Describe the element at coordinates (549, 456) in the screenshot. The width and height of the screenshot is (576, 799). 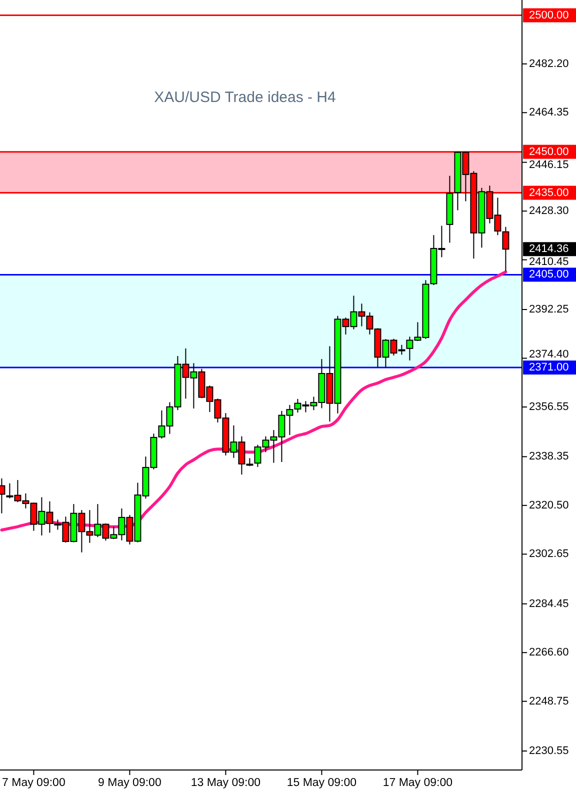
I see `y-tick-label: 2338.35` at that location.